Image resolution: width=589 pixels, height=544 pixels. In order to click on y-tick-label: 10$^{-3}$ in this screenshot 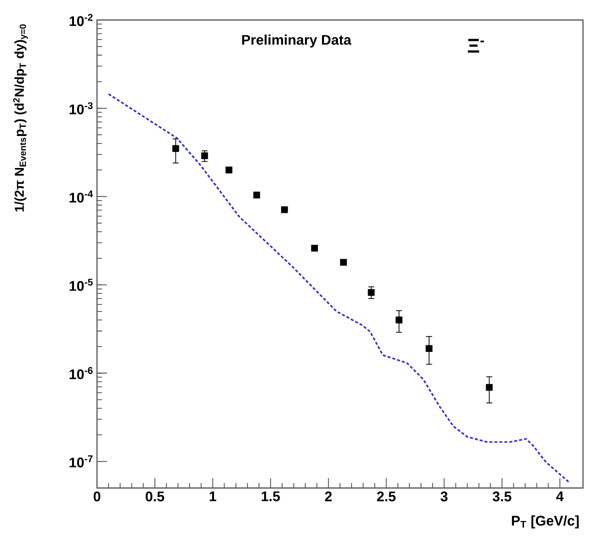, I will do `click(81, 108)`.